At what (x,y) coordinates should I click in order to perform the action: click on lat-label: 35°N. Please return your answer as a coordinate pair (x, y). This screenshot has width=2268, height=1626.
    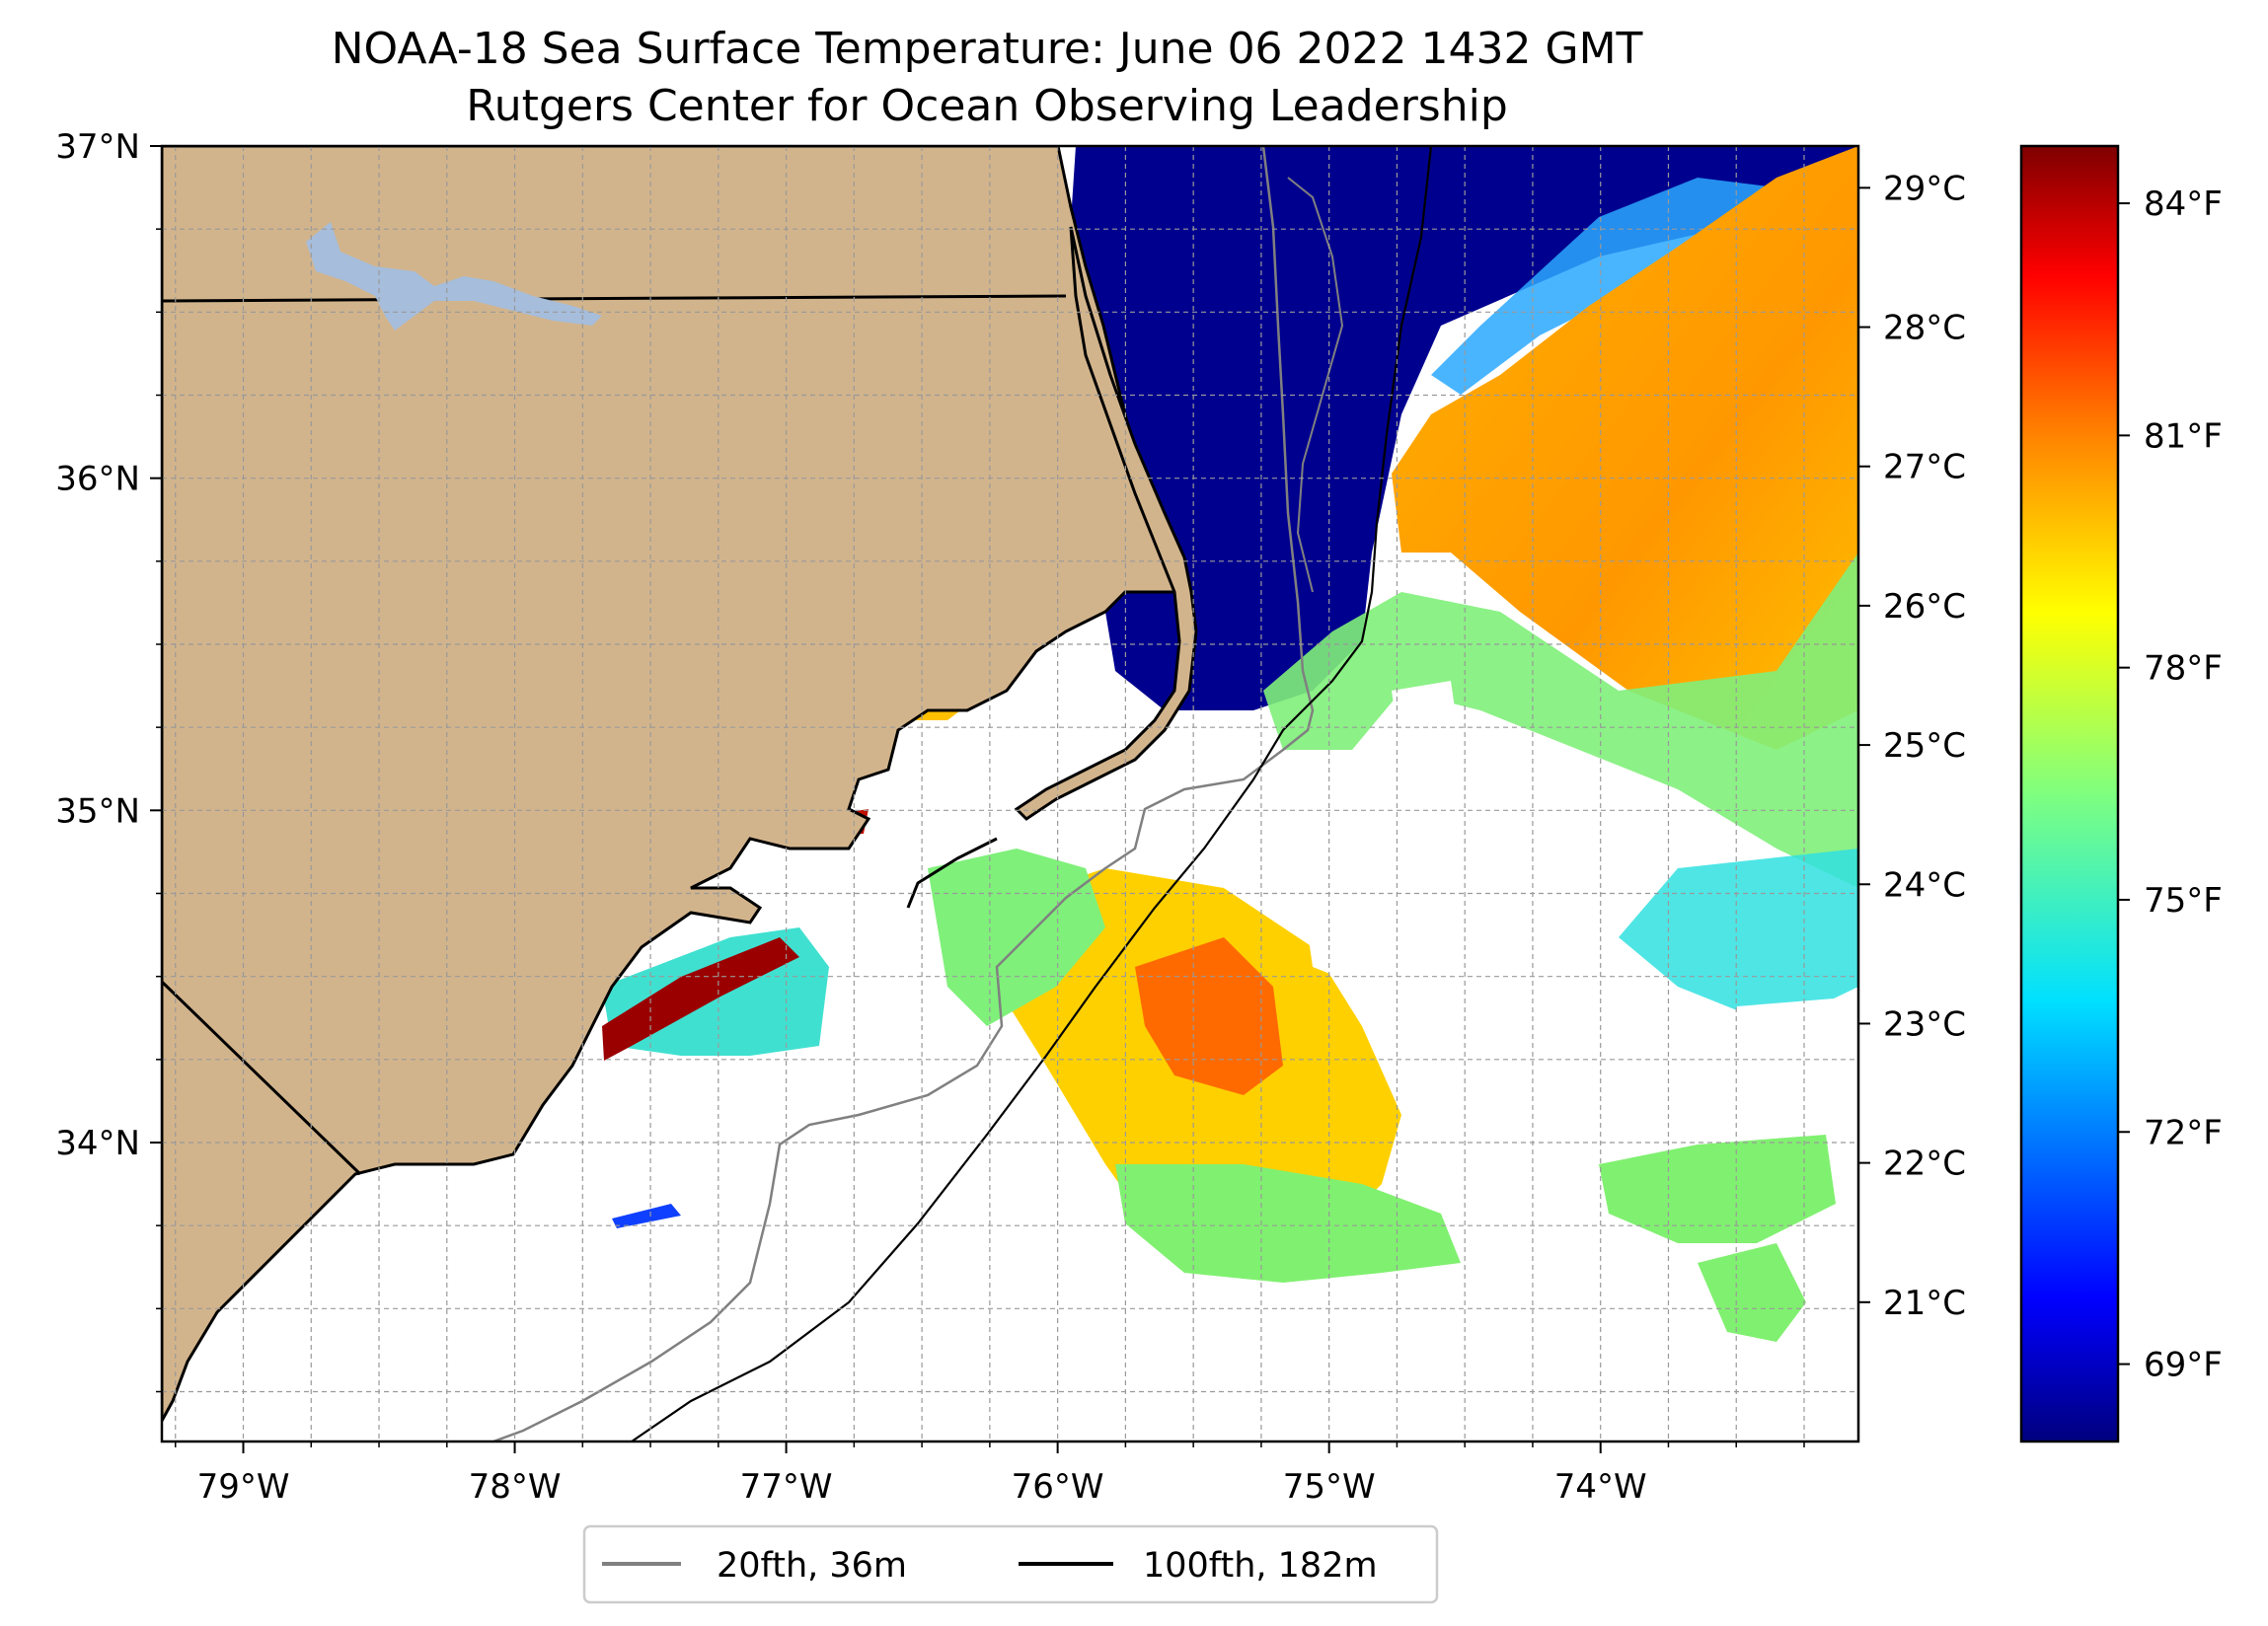
    Looking at the image, I should click on (98, 811).